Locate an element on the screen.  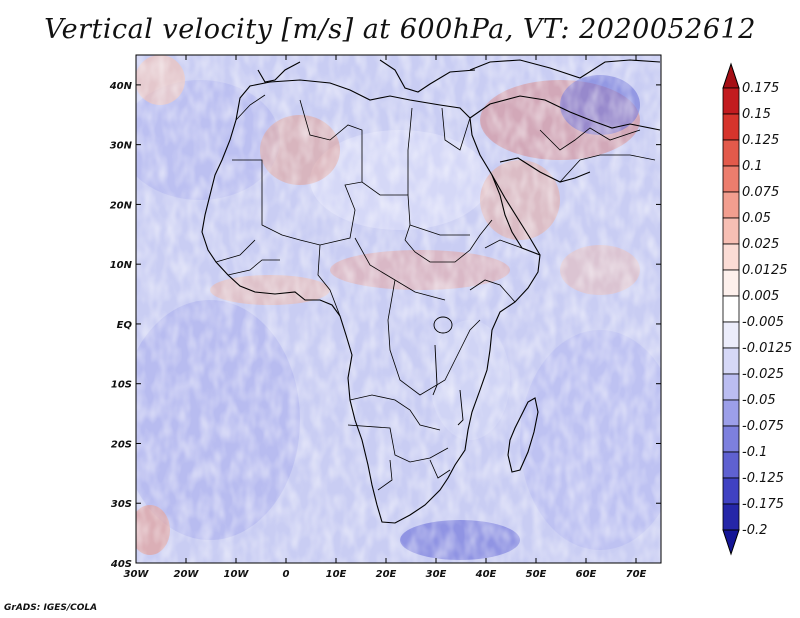
y-tick-label: 30S is located at coordinates (121, 504).